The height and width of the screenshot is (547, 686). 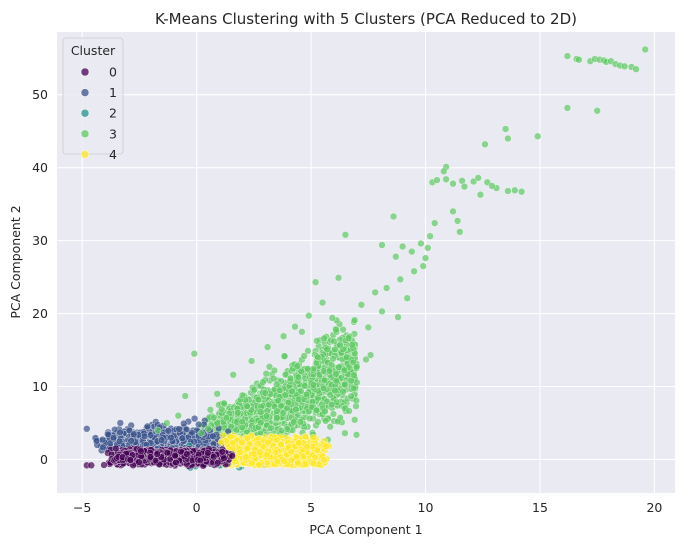 What do you see at coordinates (367, 507) in the screenshot?
I see `x-axis-ticks: −5 0 5 10 15 20` at bounding box center [367, 507].